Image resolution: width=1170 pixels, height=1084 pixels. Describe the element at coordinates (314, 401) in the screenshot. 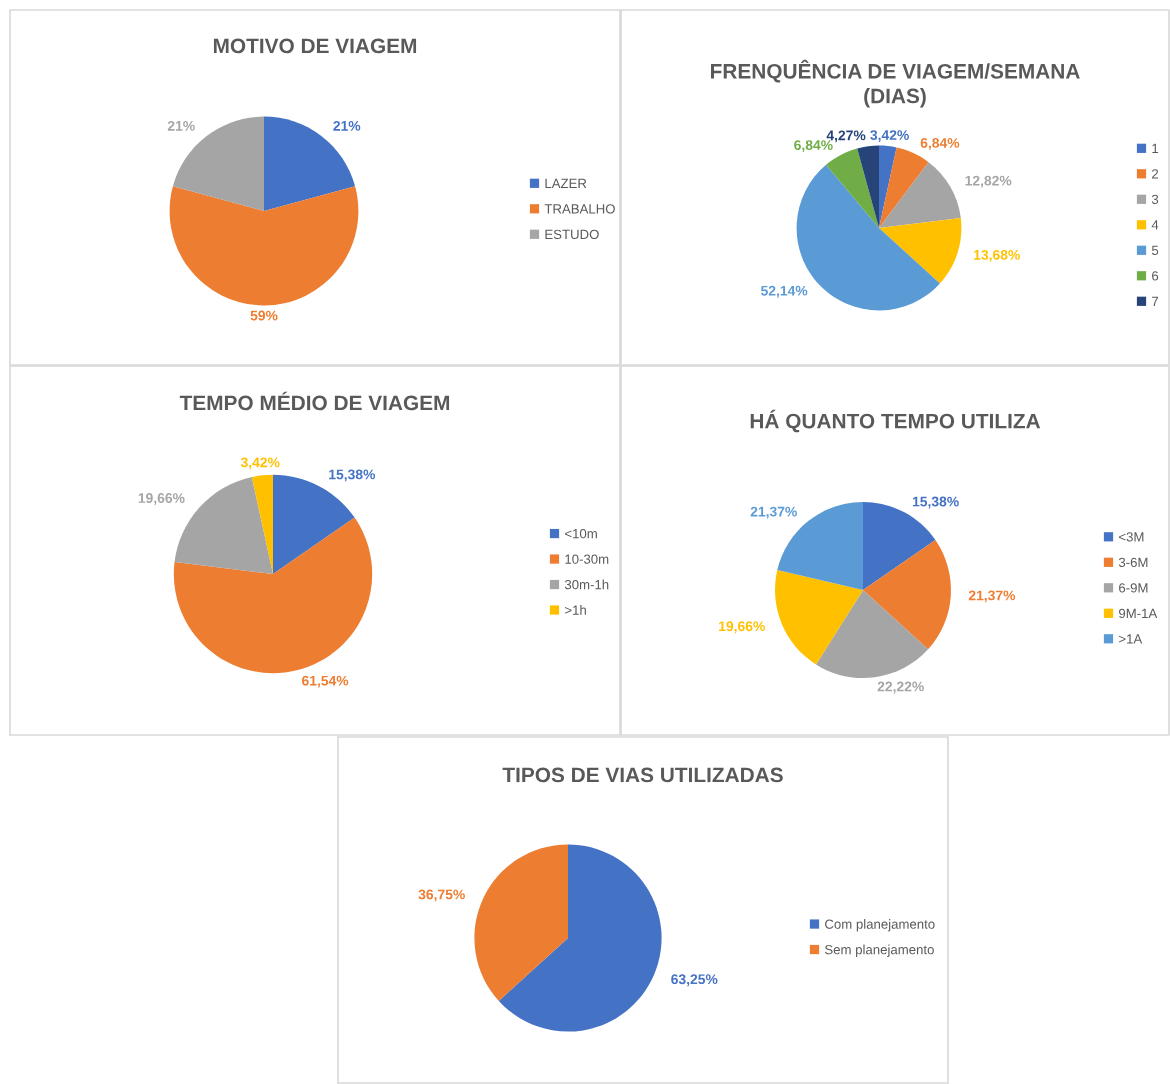

I see `chart-title: TEMPO MÉDIO DE VIAGEM` at that location.